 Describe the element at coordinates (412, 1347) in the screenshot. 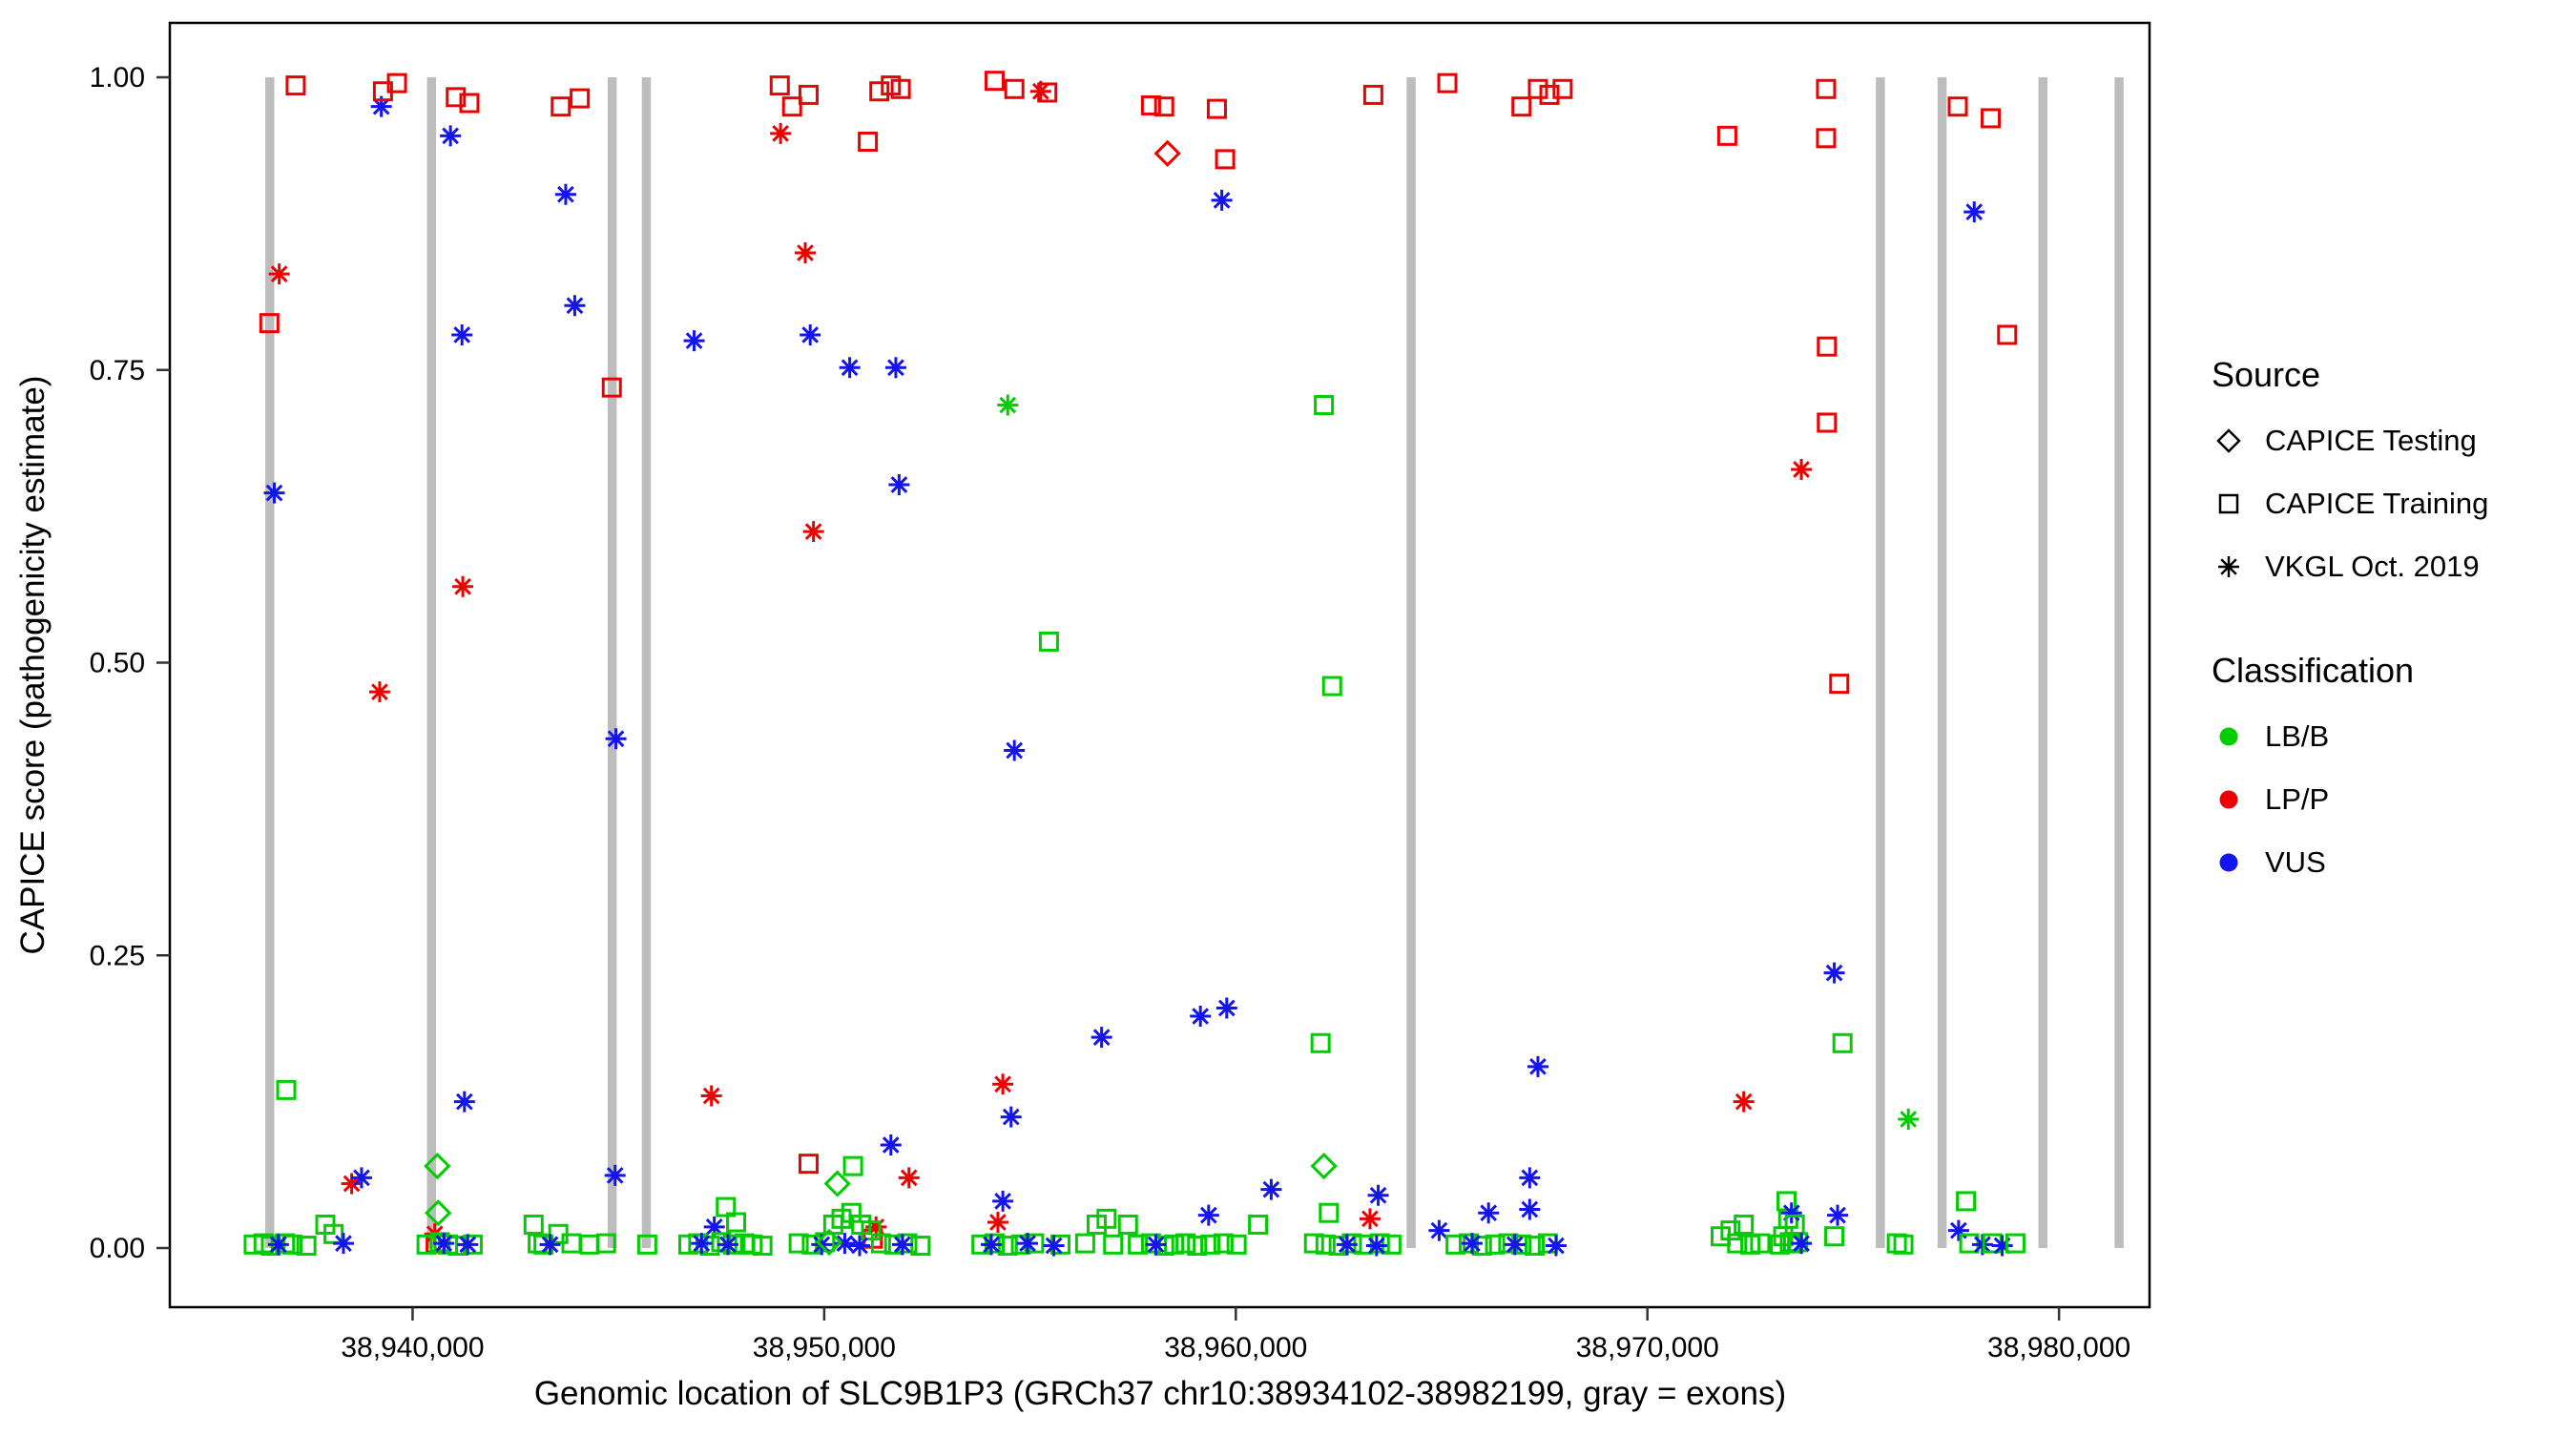

I see `x-tick-label: 38,940,000` at that location.